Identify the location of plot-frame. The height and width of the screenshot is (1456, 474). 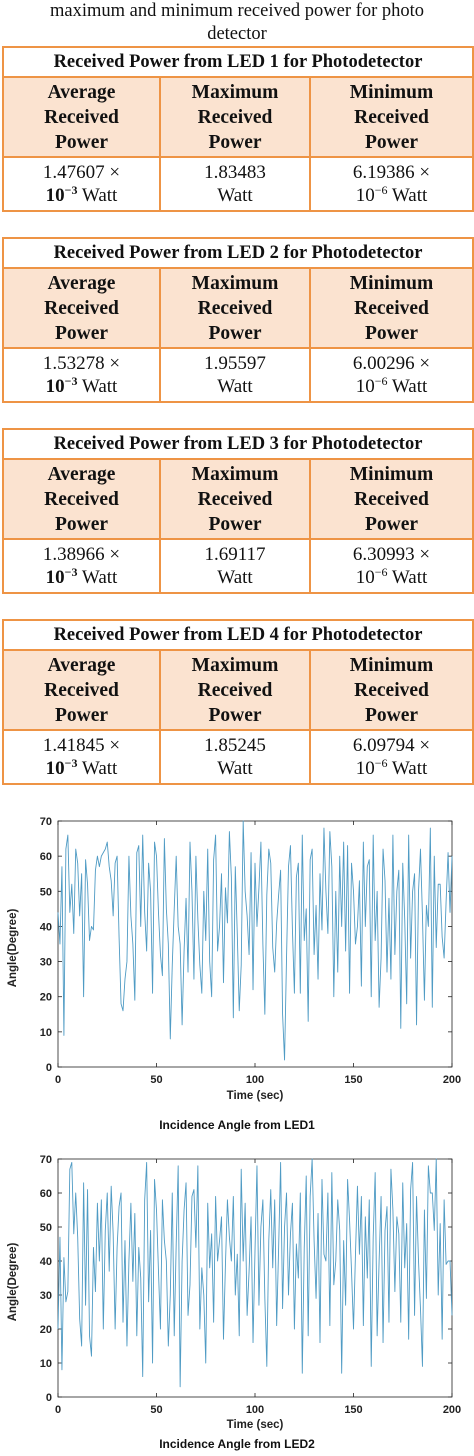
(255, 1278).